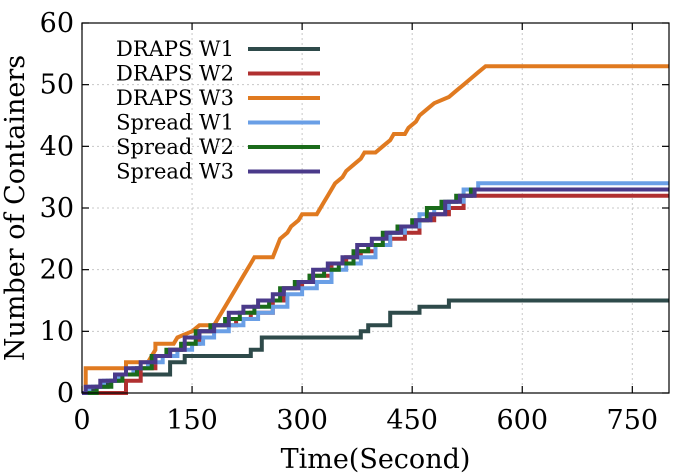  I want to click on y-tick-label: 0, so click(65, 393).